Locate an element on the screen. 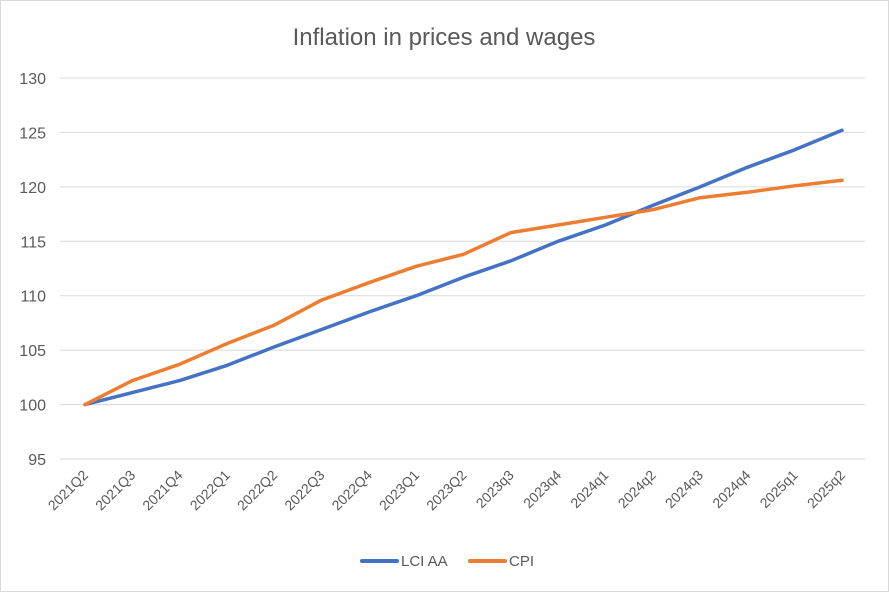 This screenshot has width=889, height=592. x-tick-label: 2023Q1 is located at coordinates (399, 490).